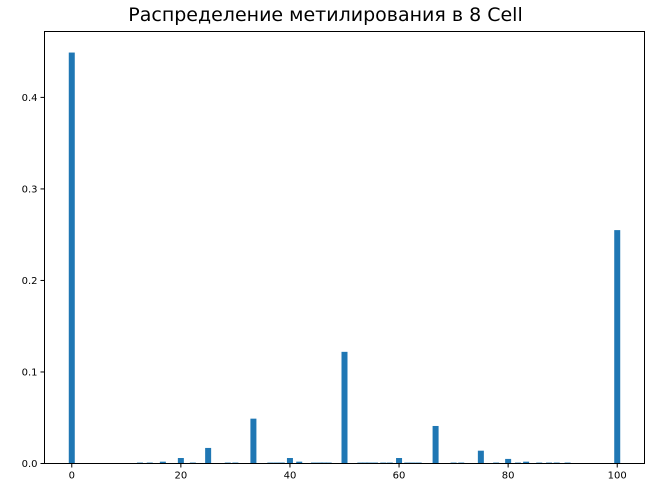  What do you see at coordinates (180, 476) in the screenshot?
I see `x-tick-label: 20` at bounding box center [180, 476].